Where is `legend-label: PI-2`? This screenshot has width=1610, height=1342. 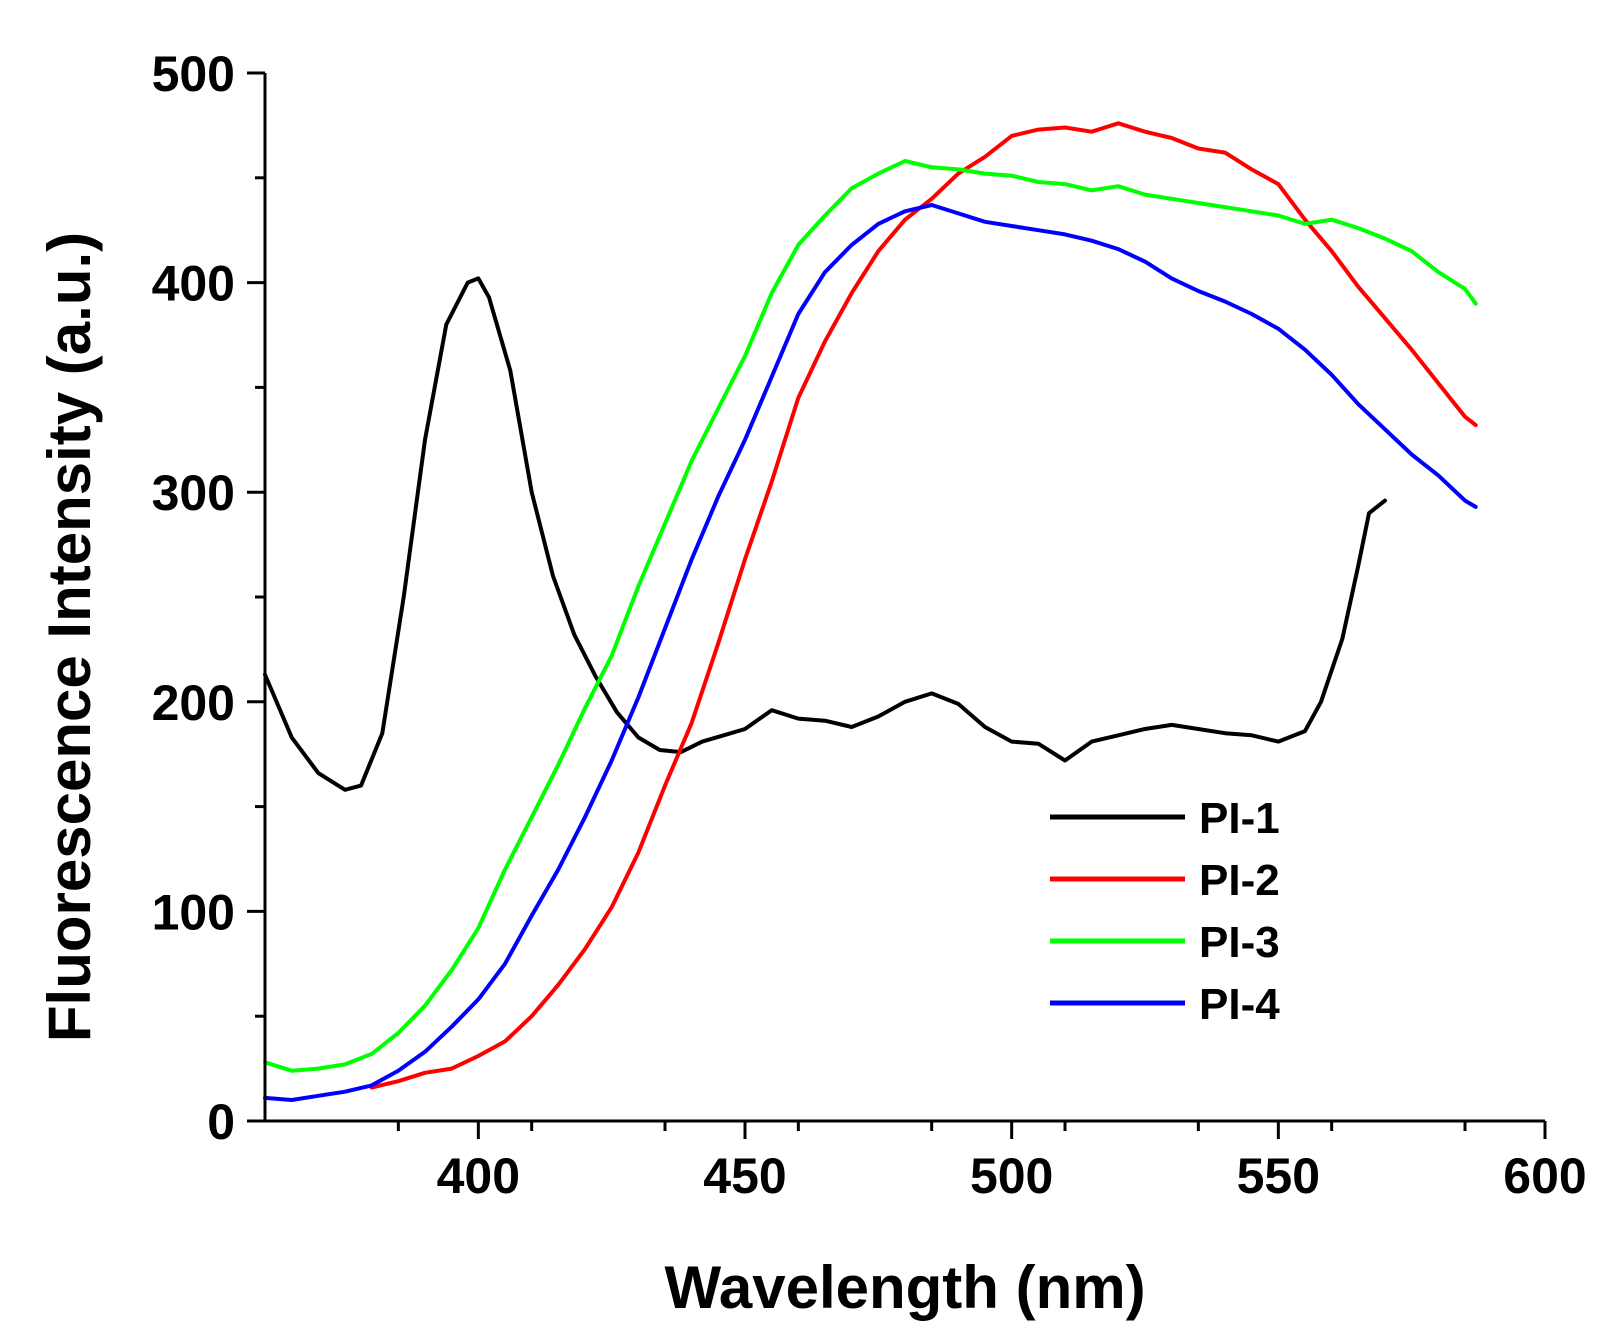 legend-label: PI-2 is located at coordinates (1239, 880).